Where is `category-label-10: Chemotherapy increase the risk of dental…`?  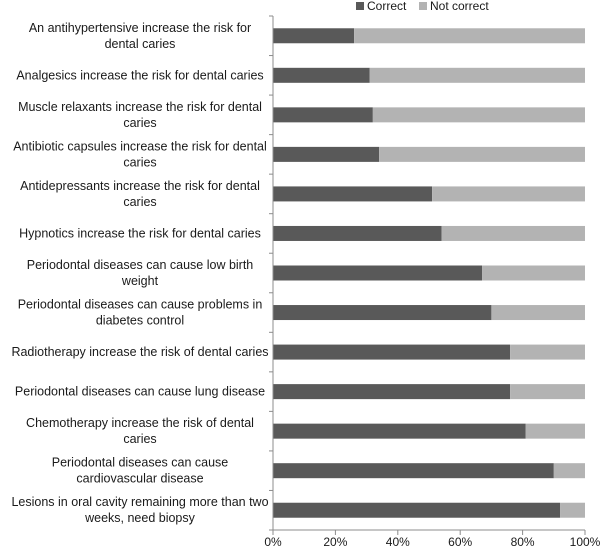 category-label-10: Chemotherapy increase the risk of dental… is located at coordinates (140, 431).